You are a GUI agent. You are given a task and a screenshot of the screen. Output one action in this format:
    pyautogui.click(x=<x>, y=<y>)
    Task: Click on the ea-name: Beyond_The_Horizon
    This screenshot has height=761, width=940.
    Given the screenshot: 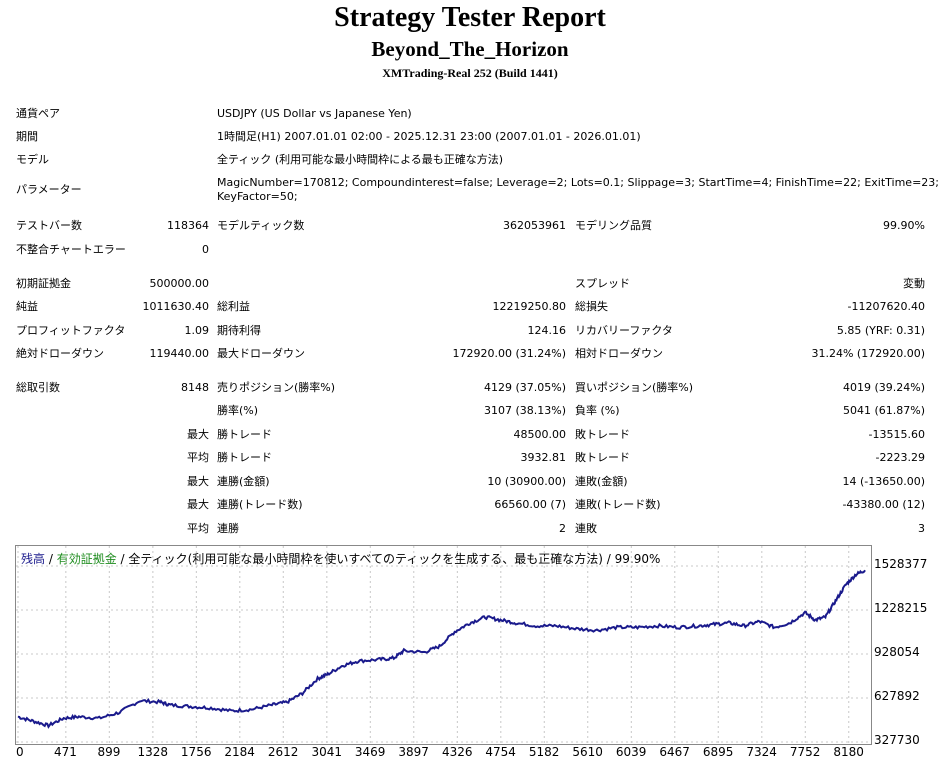 What is the action you would take?
    pyautogui.click(x=470, y=49)
    